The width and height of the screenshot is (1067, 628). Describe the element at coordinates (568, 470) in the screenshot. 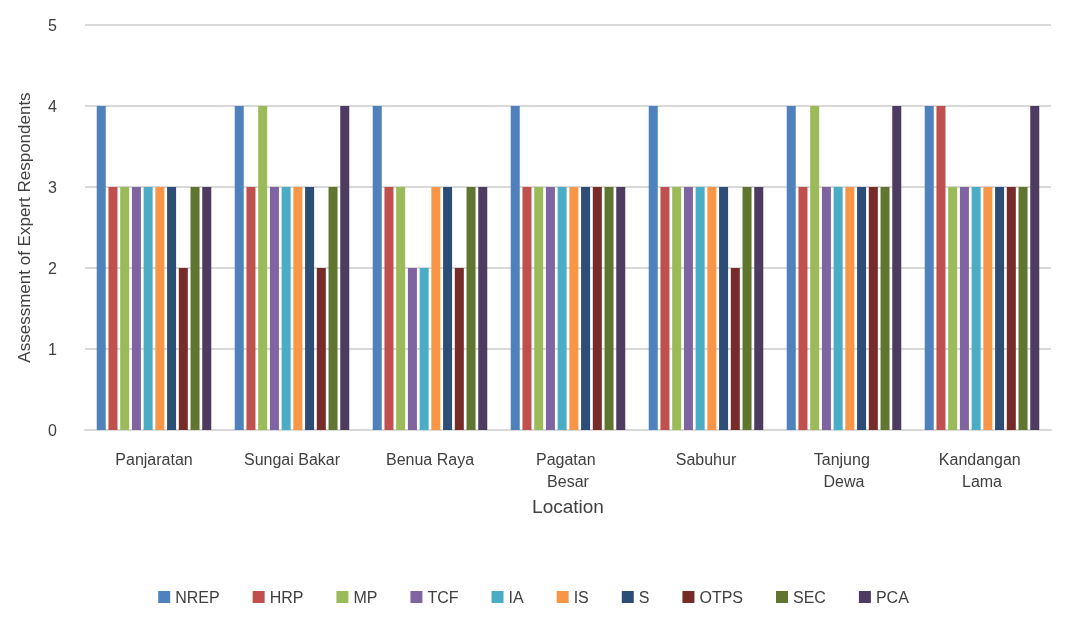

I see `x-tick-label: Pagatan Besar` at that location.